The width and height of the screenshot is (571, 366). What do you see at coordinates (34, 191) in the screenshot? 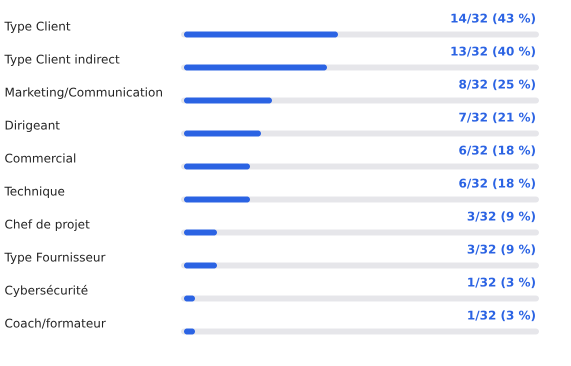
I see `y-tick-label: Technique` at bounding box center [34, 191].